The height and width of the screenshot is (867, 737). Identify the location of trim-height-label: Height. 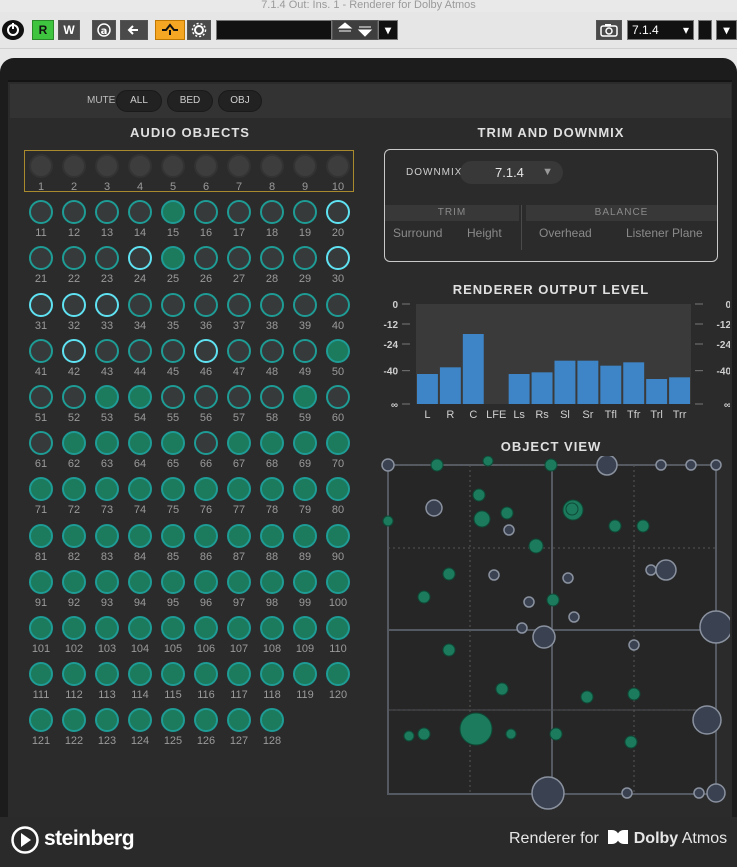
(484, 233).